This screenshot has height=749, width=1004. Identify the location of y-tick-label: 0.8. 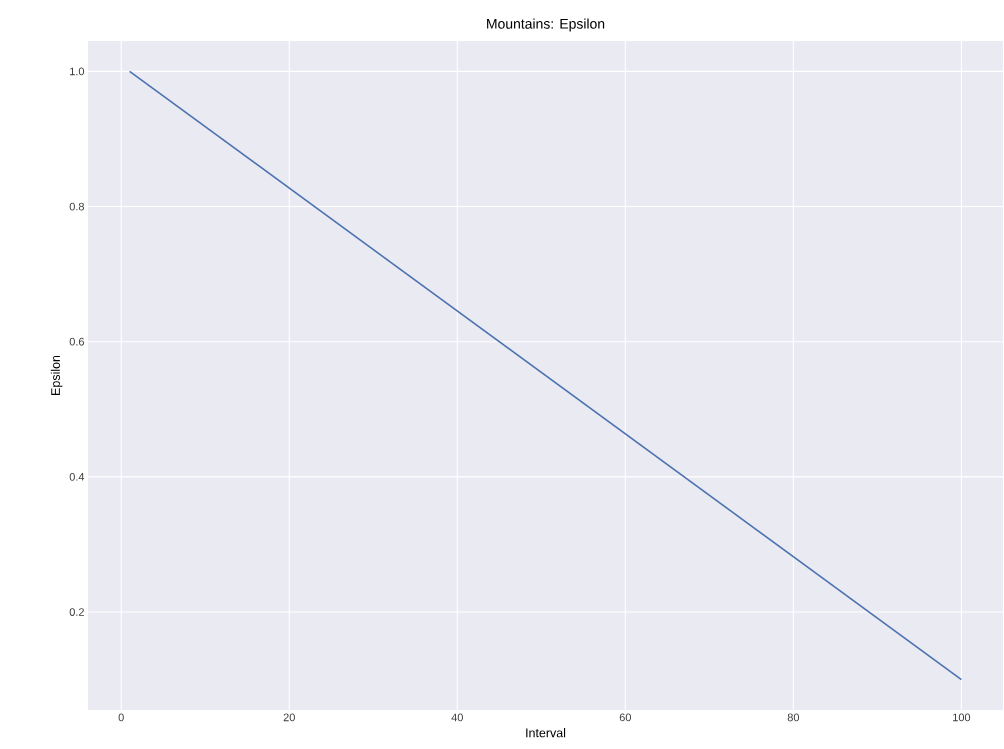
(76, 206).